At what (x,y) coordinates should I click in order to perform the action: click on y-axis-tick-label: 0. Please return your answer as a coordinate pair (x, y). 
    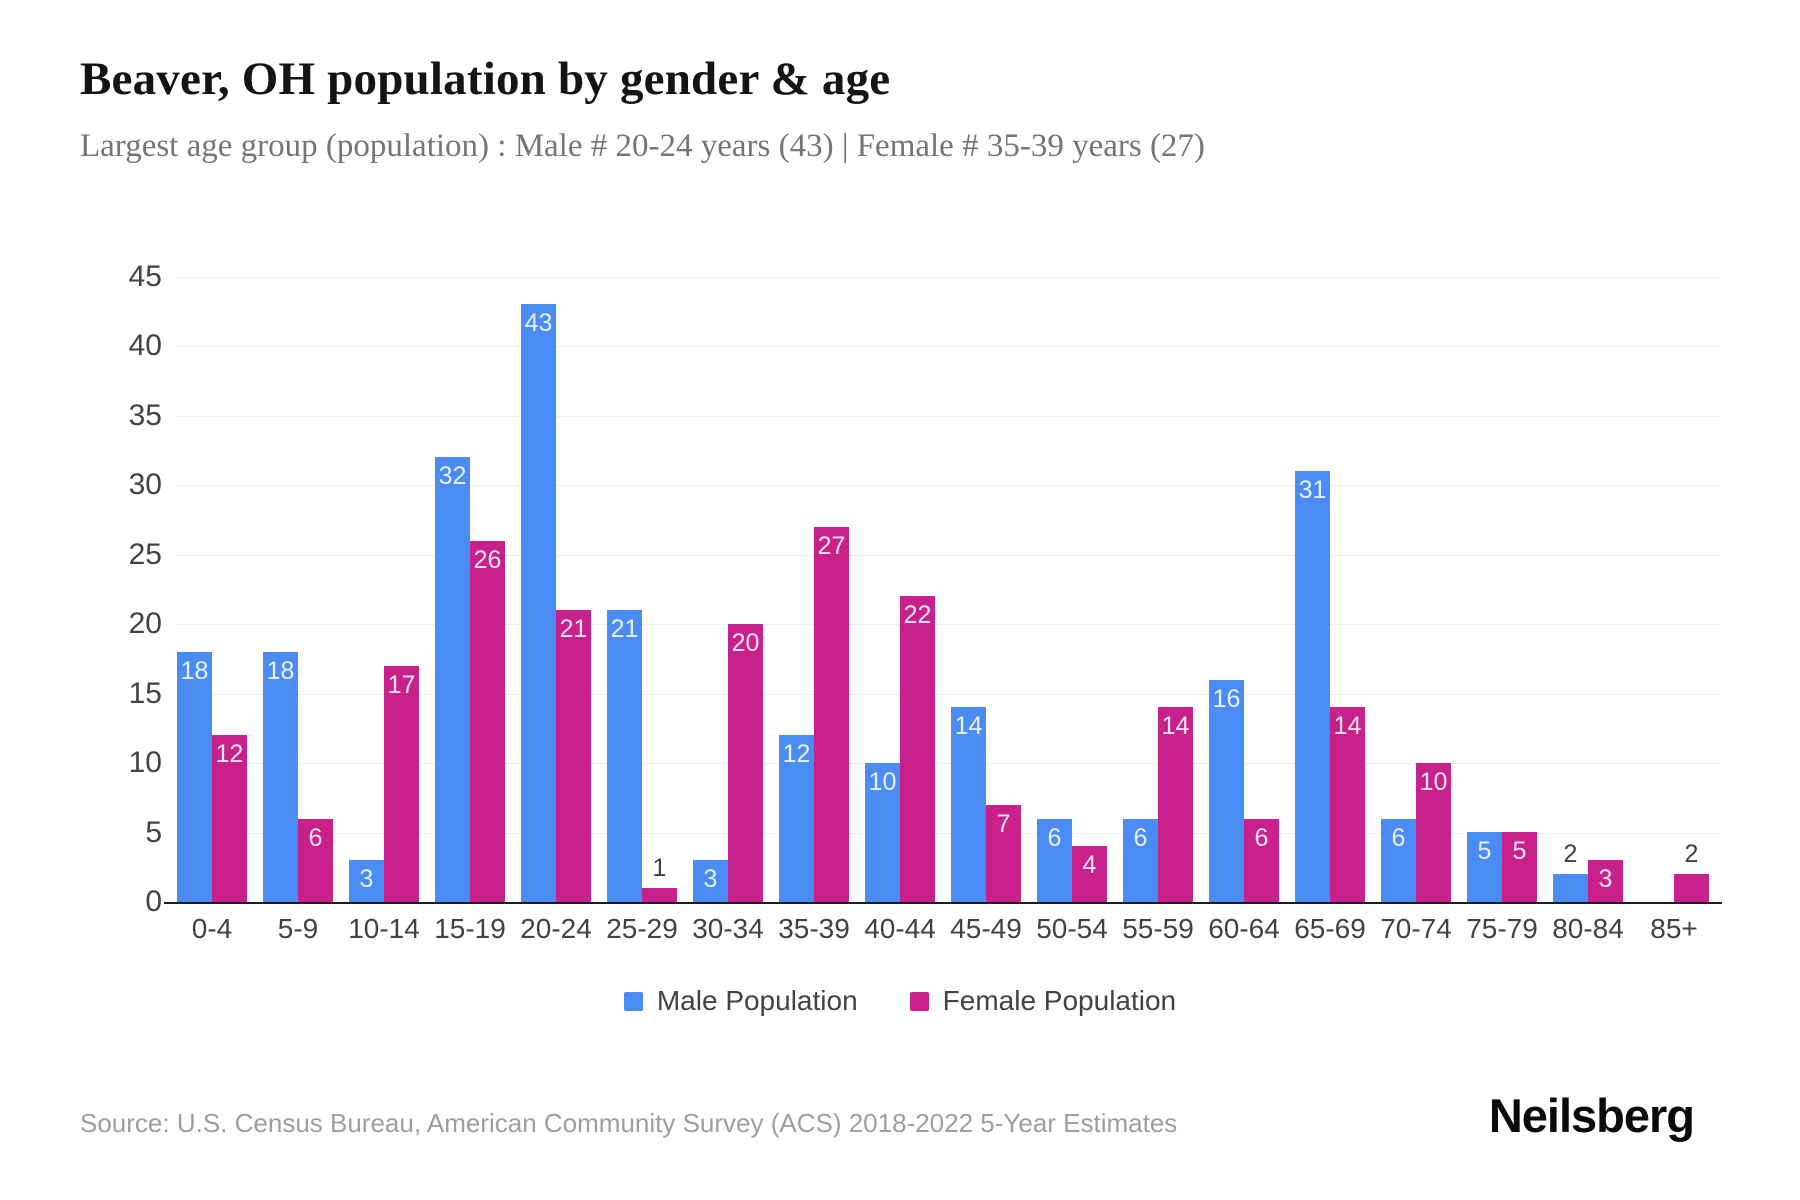
    Looking at the image, I should click on (153, 901).